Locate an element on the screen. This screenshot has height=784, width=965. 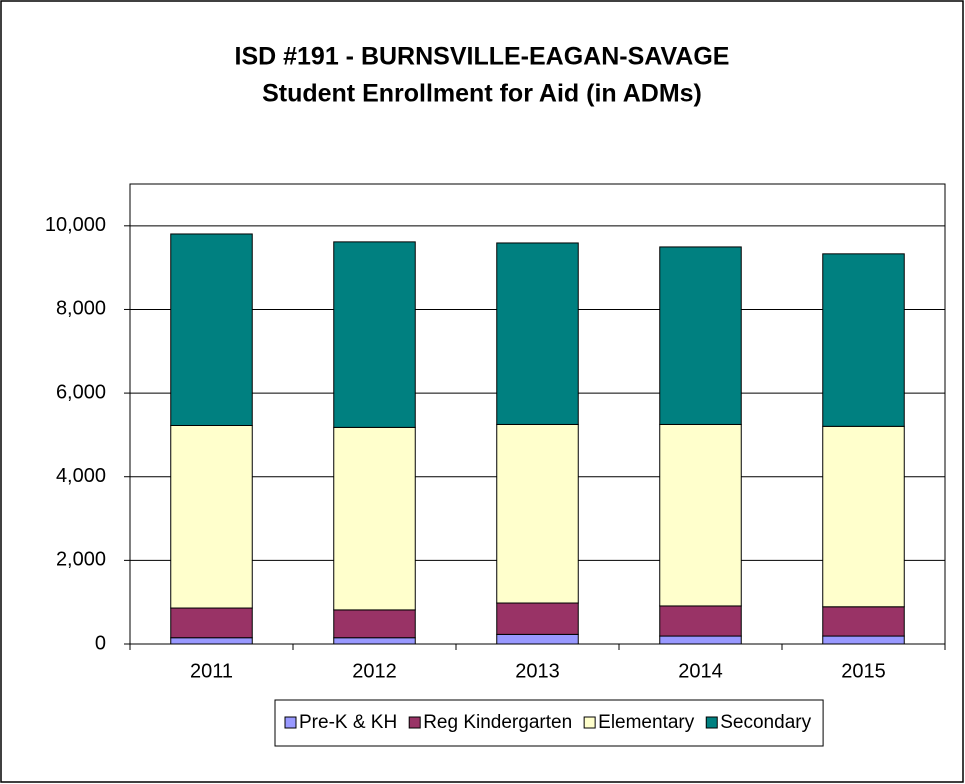
chart-subtitle: Student Enrollment for Aid (in ADMs) is located at coordinates (482, 94).